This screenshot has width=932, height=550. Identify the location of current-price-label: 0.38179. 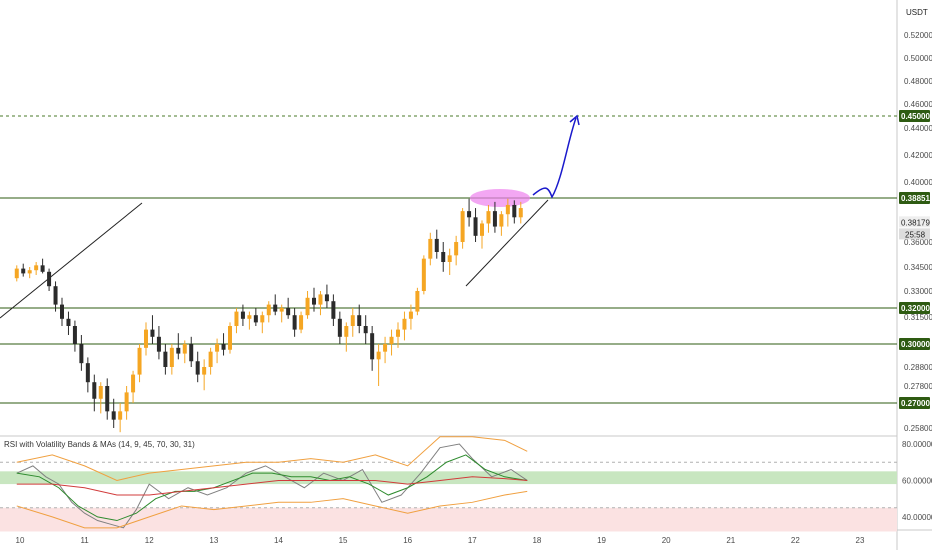
(915, 222).